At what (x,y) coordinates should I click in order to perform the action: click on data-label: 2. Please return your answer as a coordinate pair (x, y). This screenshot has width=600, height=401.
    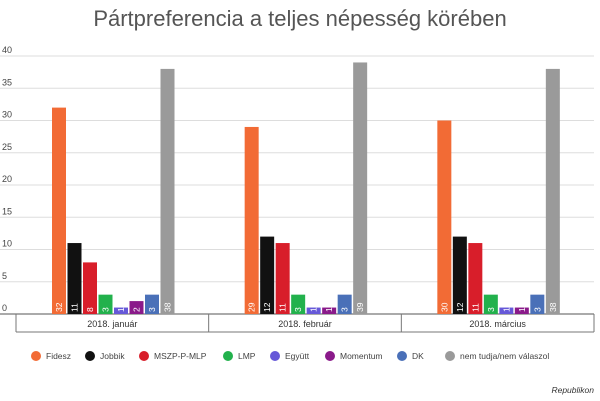
    Looking at the image, I should click on (137, 309).